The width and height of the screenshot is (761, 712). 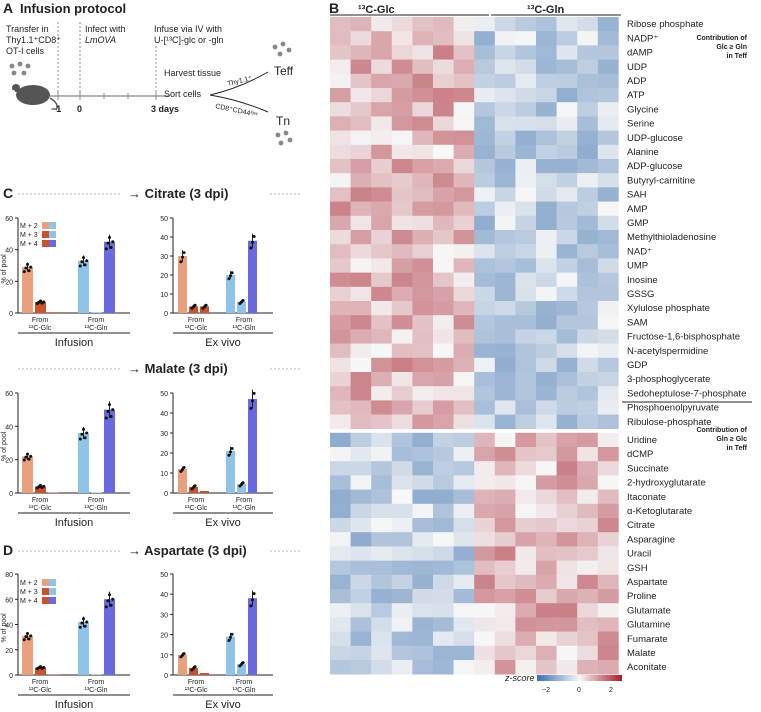 What do you see at coordinates (96, 508) in the screenshot?
I see `group-label-tracer: ¹³C-Gln` at bounding box center [96, 508].